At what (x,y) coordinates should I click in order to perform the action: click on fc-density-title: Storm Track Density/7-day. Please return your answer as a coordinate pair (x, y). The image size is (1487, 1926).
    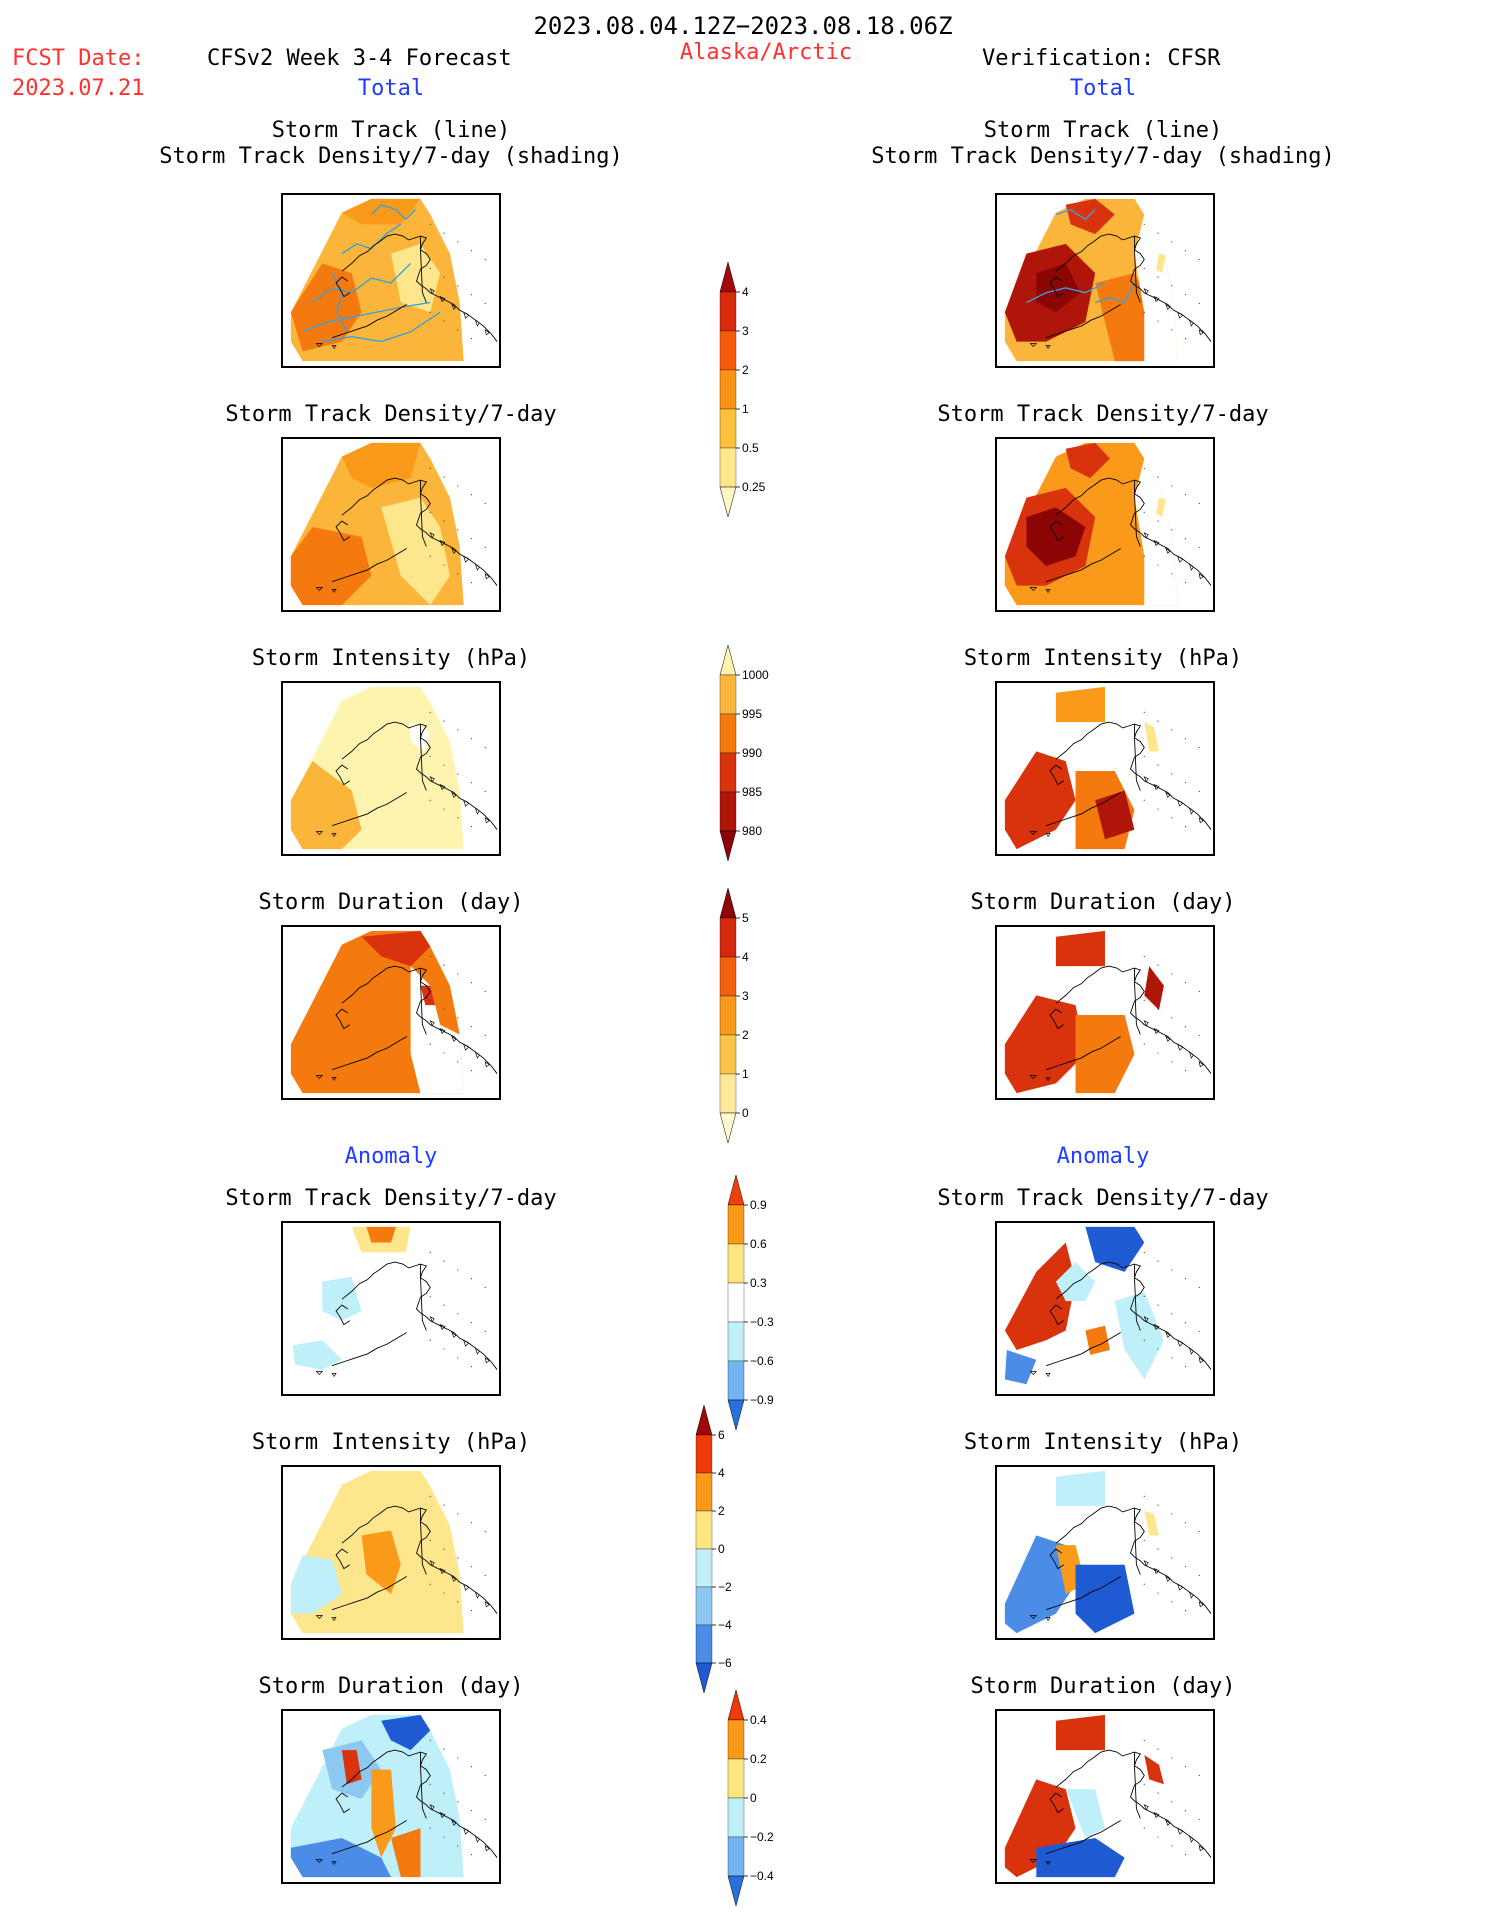
    Looking at the image, I should click on (391, 414).